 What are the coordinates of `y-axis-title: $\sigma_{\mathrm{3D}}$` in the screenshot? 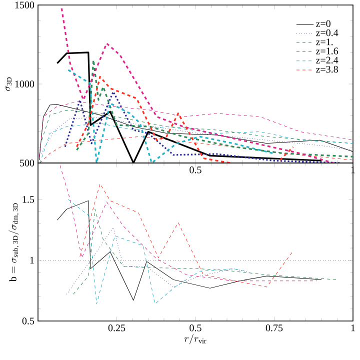 It's located at (9, 84).